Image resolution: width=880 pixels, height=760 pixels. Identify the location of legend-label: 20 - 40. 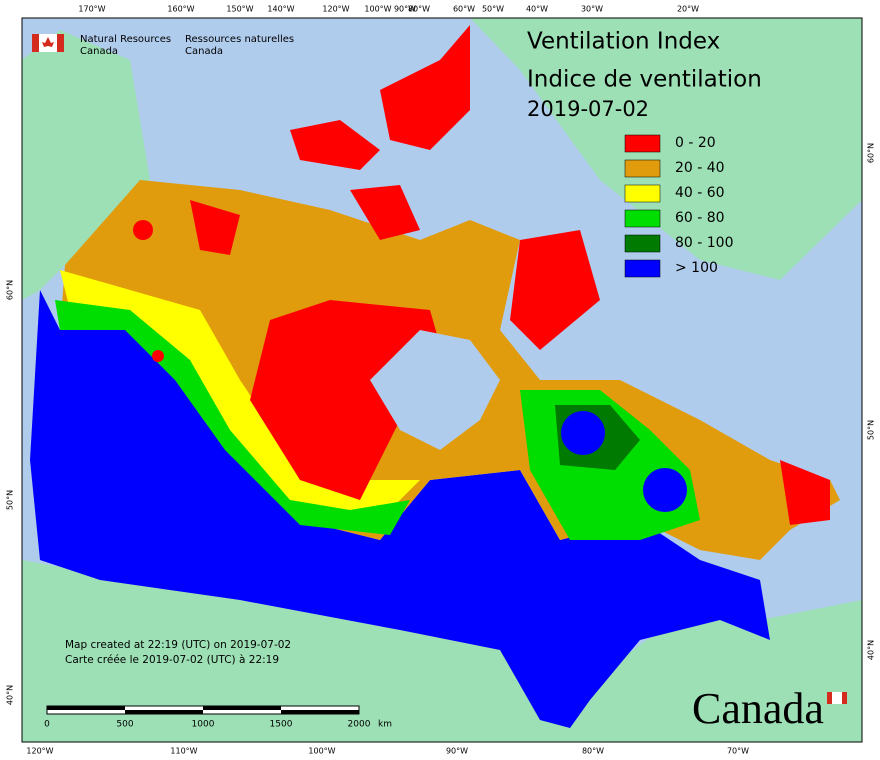
(700, 168).